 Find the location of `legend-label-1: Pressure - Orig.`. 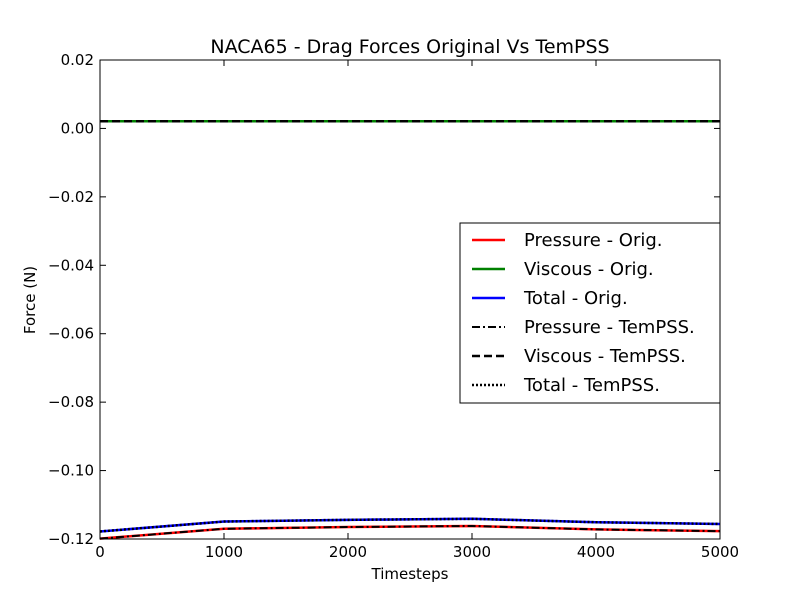

legend-label-1: Pressure - Orig. is located at coordinates (593, 240).